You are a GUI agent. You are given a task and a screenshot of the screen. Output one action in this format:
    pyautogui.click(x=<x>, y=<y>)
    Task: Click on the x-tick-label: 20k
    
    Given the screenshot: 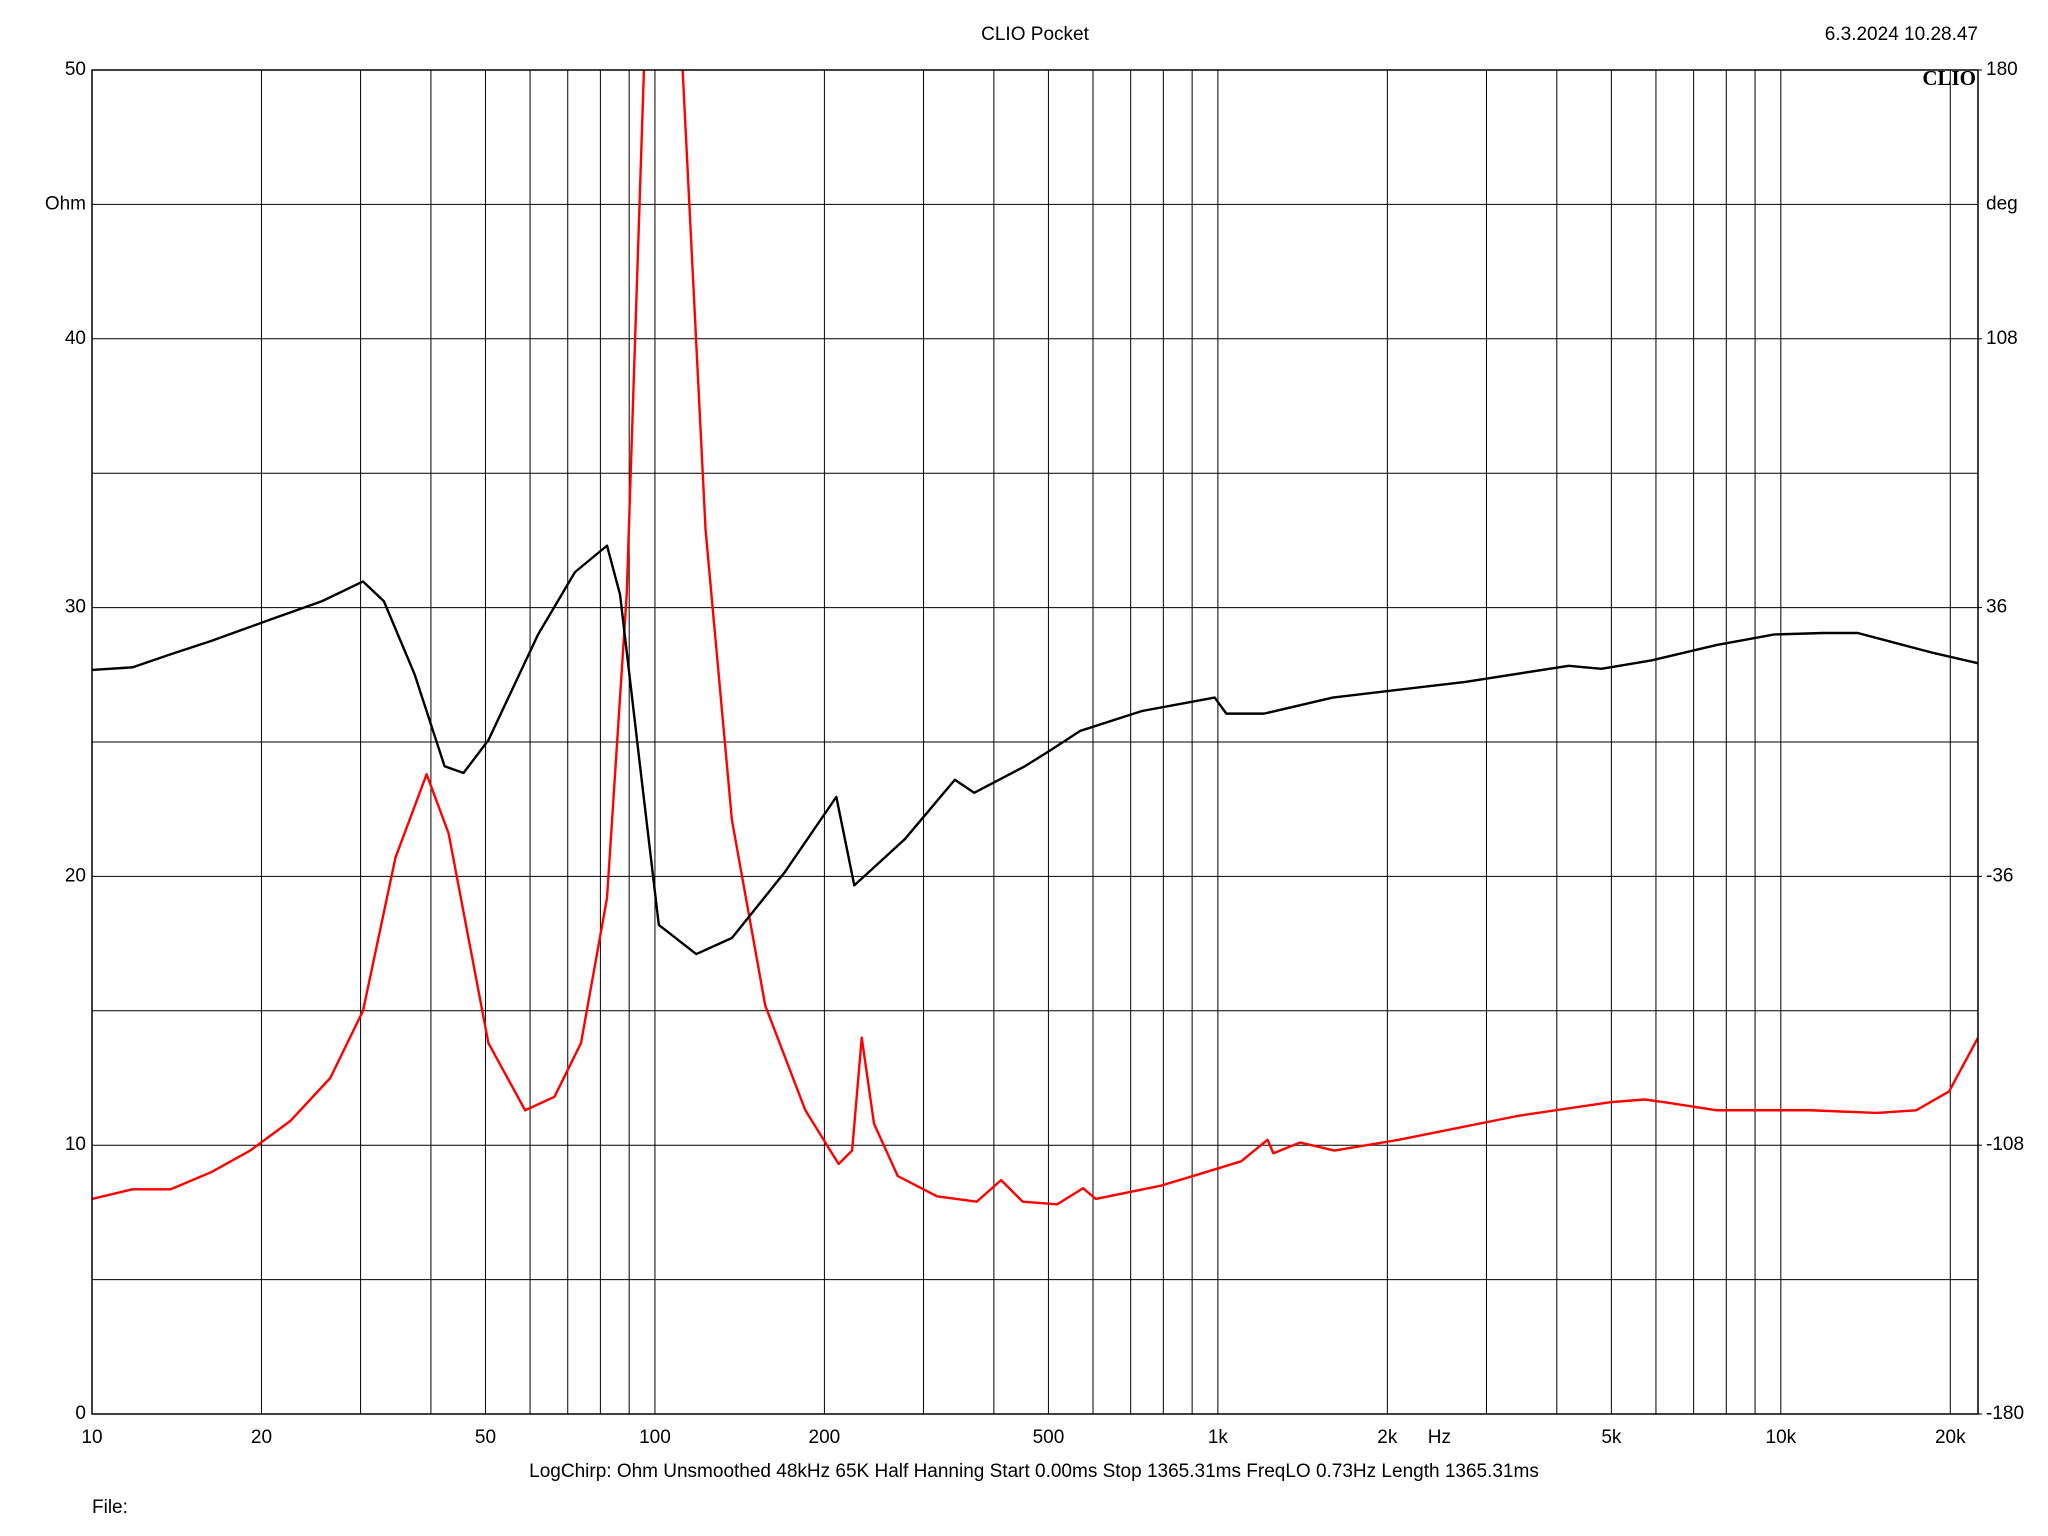 What is the action you would take?
    pyautogui.click(x=1950, y=1437)
    